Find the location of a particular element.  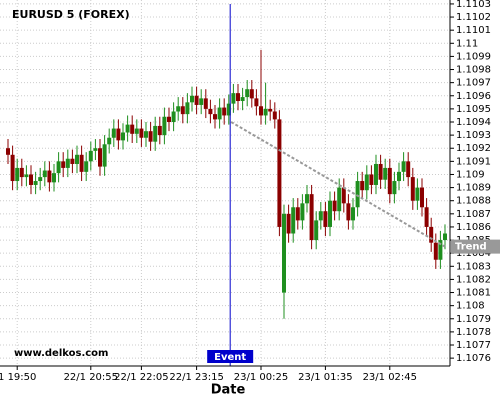

y-tick-label: 1.1092 is located at coordinates (473, 148).